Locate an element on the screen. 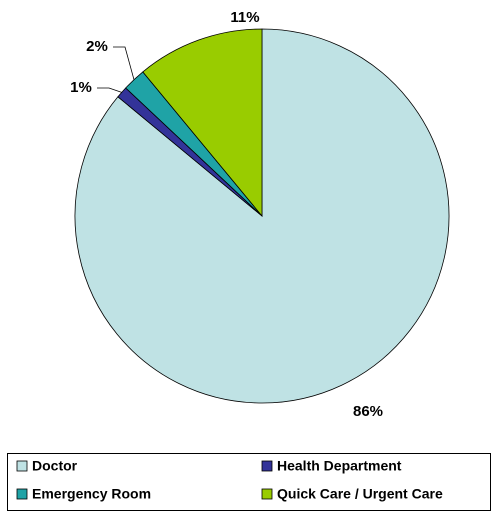 Image resolution: width=495 pixels, height=514 pixels. legend-label: Emergency Room is located at coordinates (91, 494).